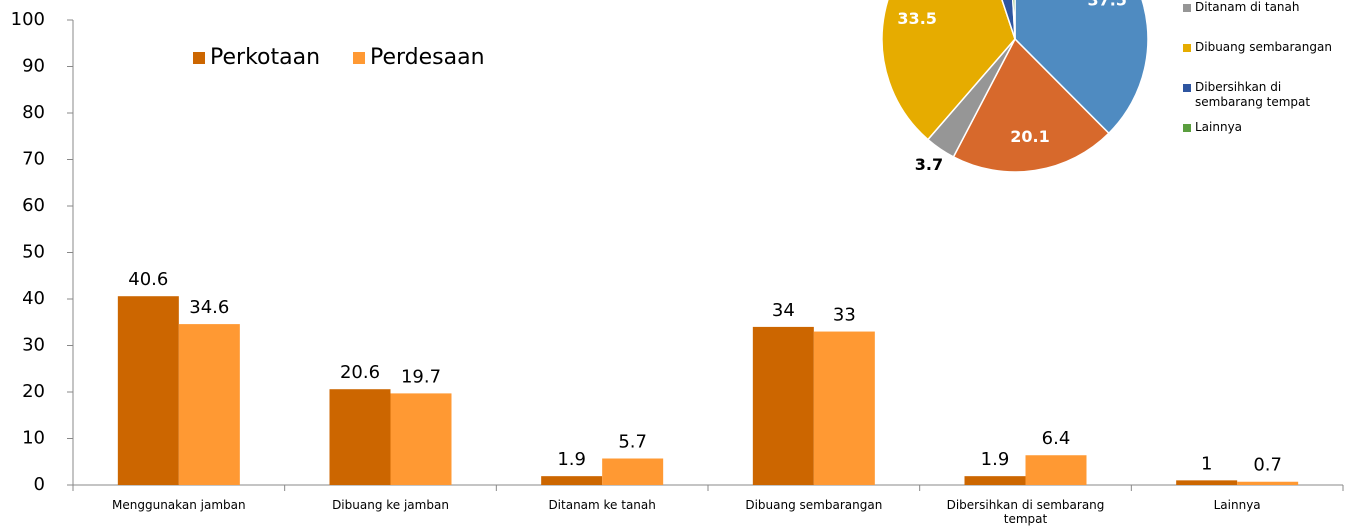 This screenshot has width=1351, height=532. I want to click on x-tick-label: Dibersihkan di sembarang tempat, so click(1025, 512).